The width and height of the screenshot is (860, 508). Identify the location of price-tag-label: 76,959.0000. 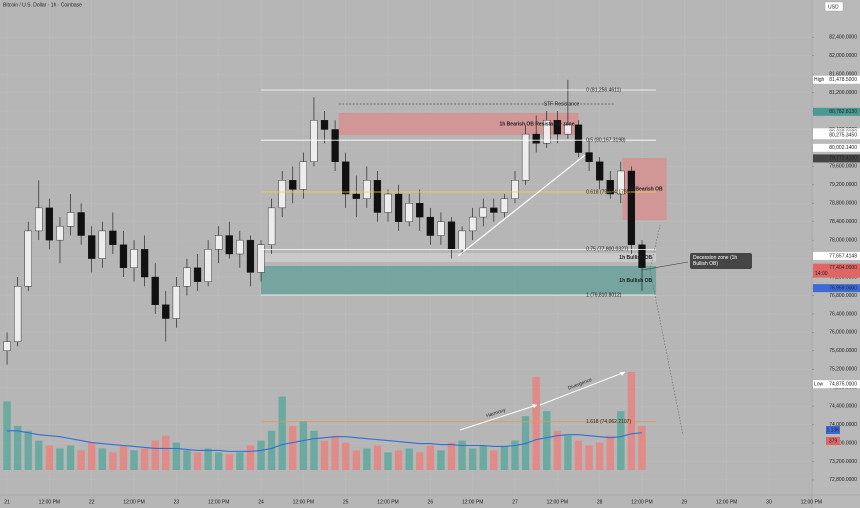
(843, 288).